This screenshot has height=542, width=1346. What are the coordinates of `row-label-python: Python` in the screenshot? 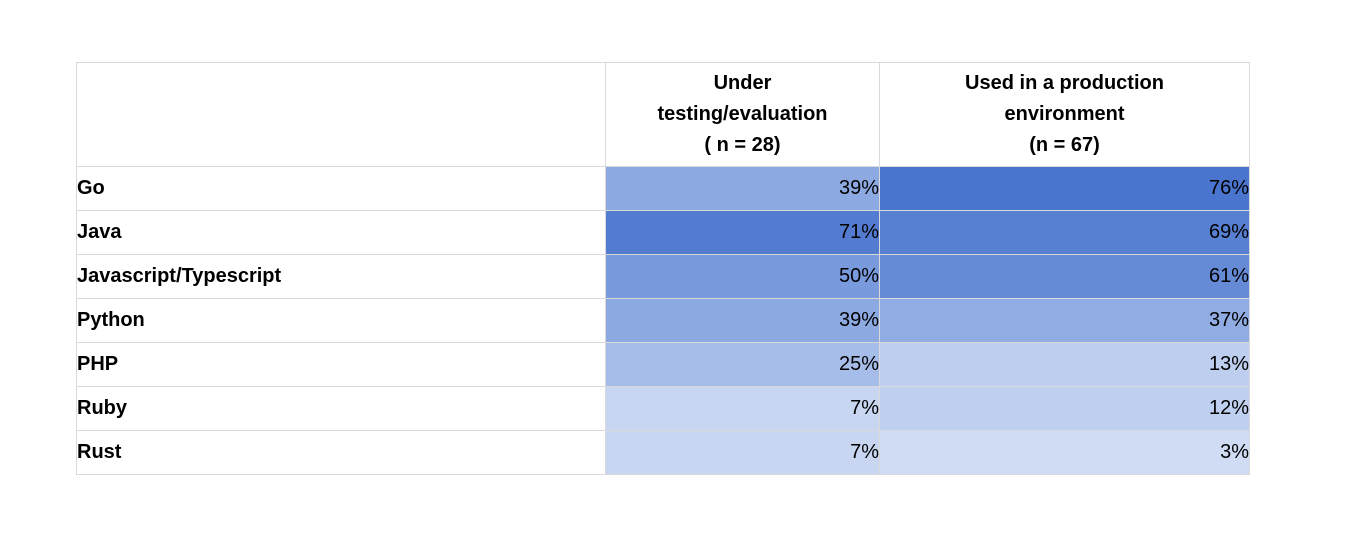 It's located at (341, 320).